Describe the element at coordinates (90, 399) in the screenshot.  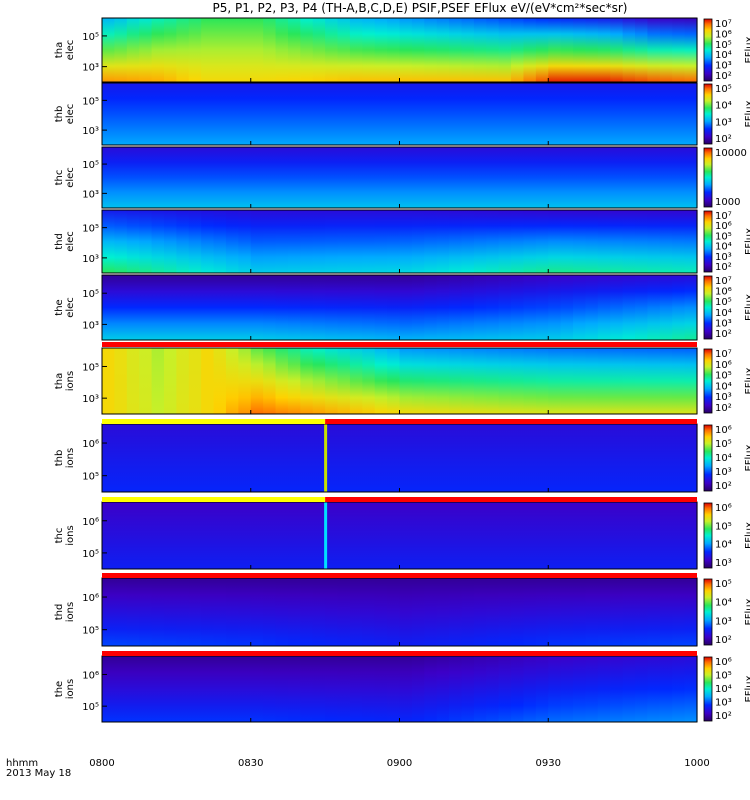
I see `y-tick-label: 10³` at that location.